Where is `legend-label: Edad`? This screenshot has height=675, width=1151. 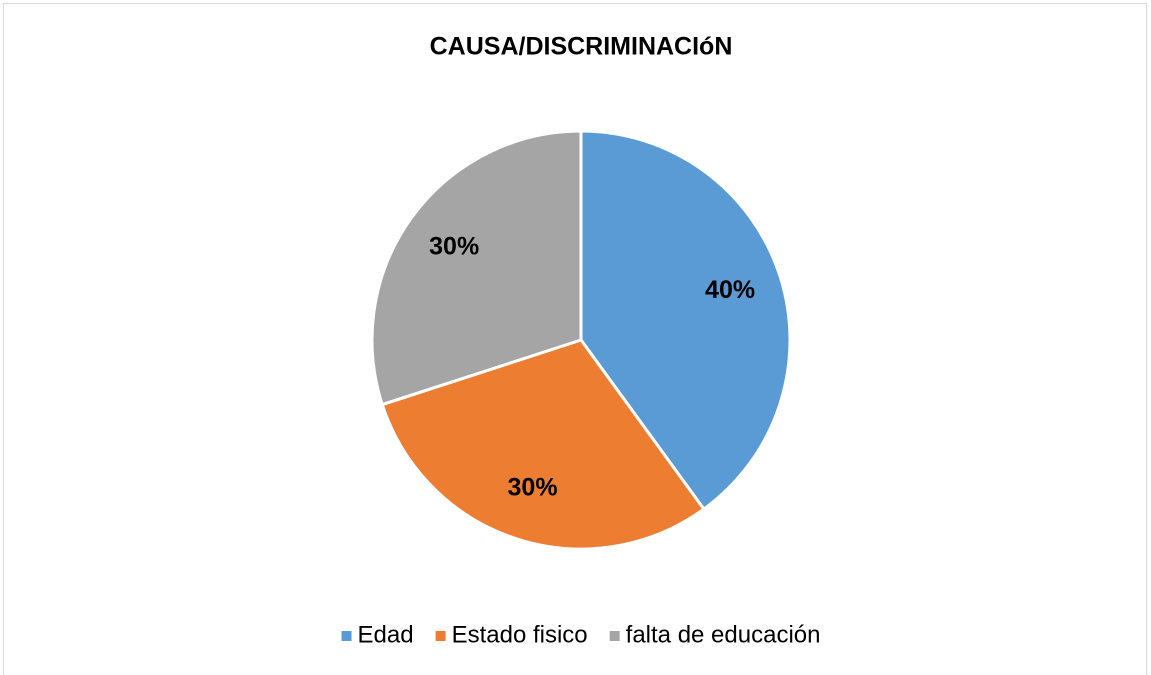 legend-label: Edad is located at coordinates (386, 634).